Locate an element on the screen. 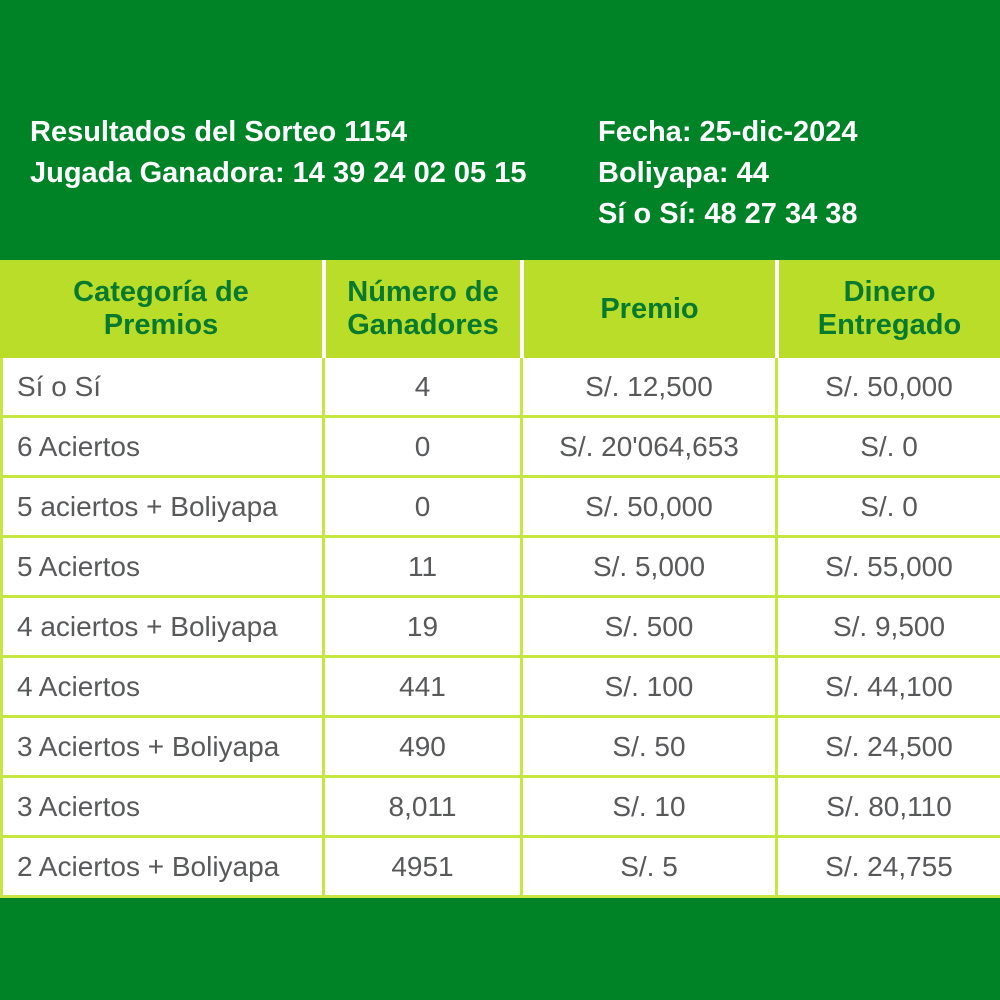  category-cell: 5 Aciertos is located at coordinates (161, 566).